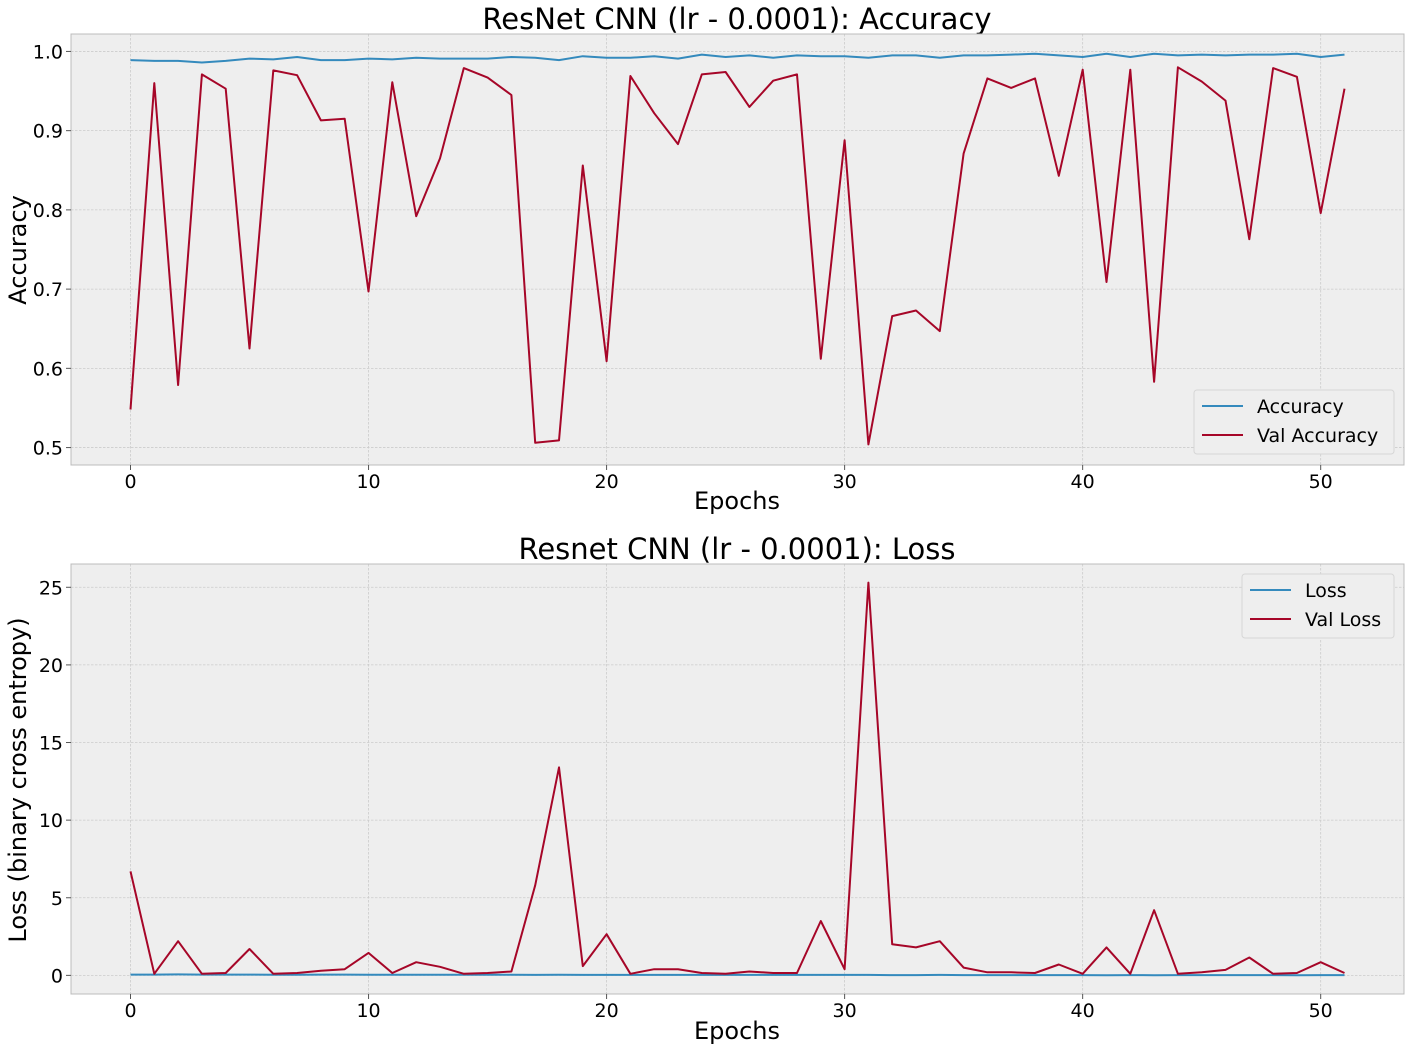 The width and height of the screenshot is (1411, 1051). Describe the element at coordinates (51, 588) in the screenshot. I see `loss-y-tick-label: 25` at that location.